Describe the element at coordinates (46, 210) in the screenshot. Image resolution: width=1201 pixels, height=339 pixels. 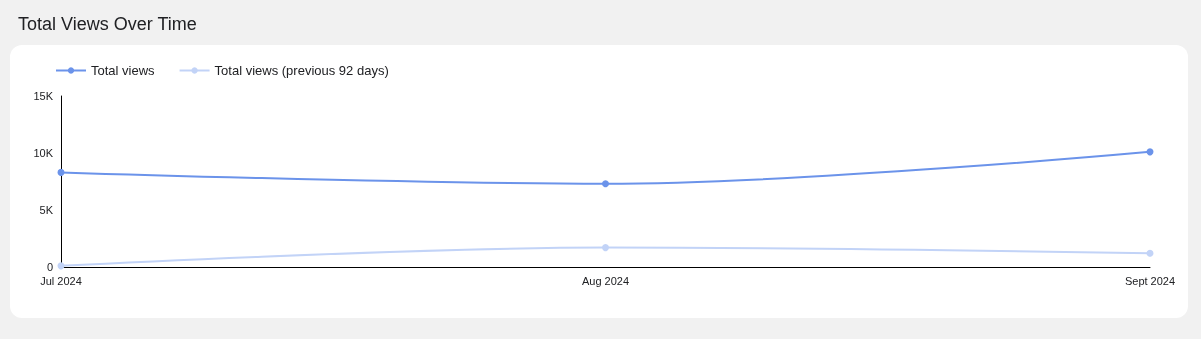
I see `y-tick-label: 5K` at that location.